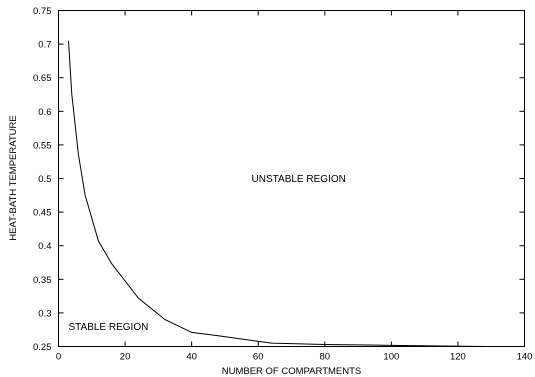 Image resolution: width=535 pixels, height=377 pixels. I want to click on y-tick-label: 0.4, so click(44, 246).